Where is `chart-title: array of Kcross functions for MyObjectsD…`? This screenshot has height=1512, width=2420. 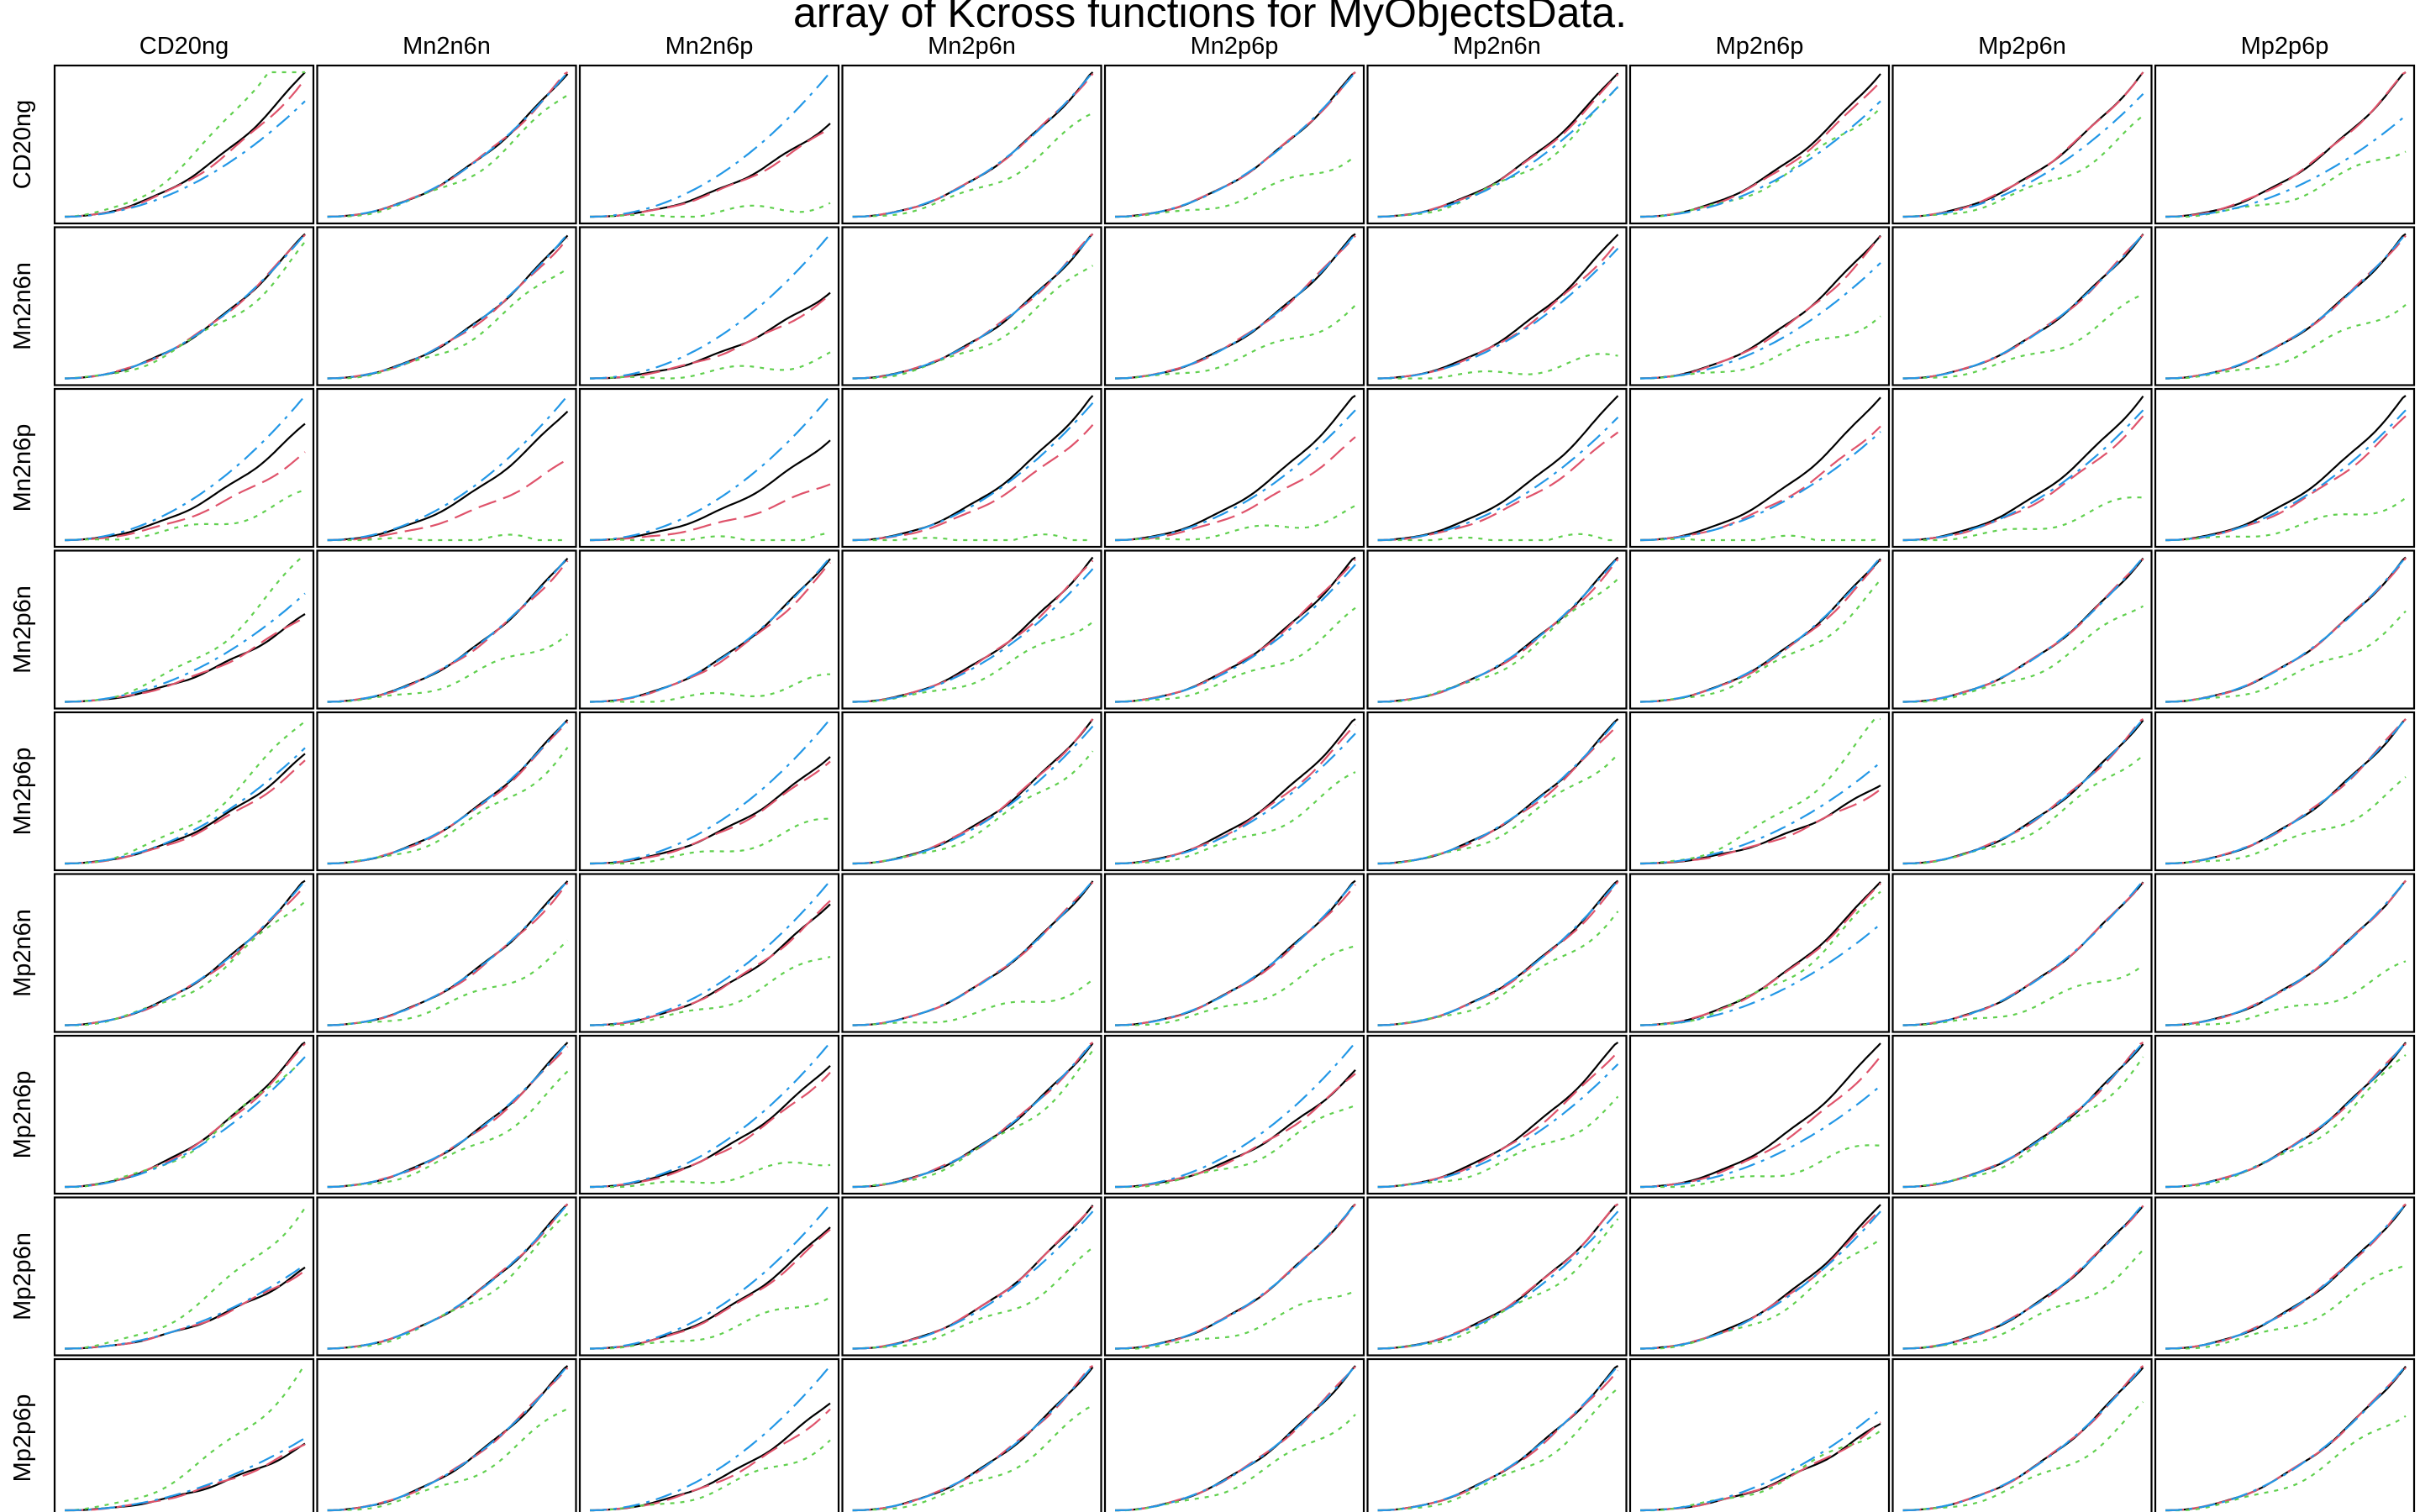 chart-title: array of Kcross functions for MyObjectsD… is located at coordinates (1210, 18).